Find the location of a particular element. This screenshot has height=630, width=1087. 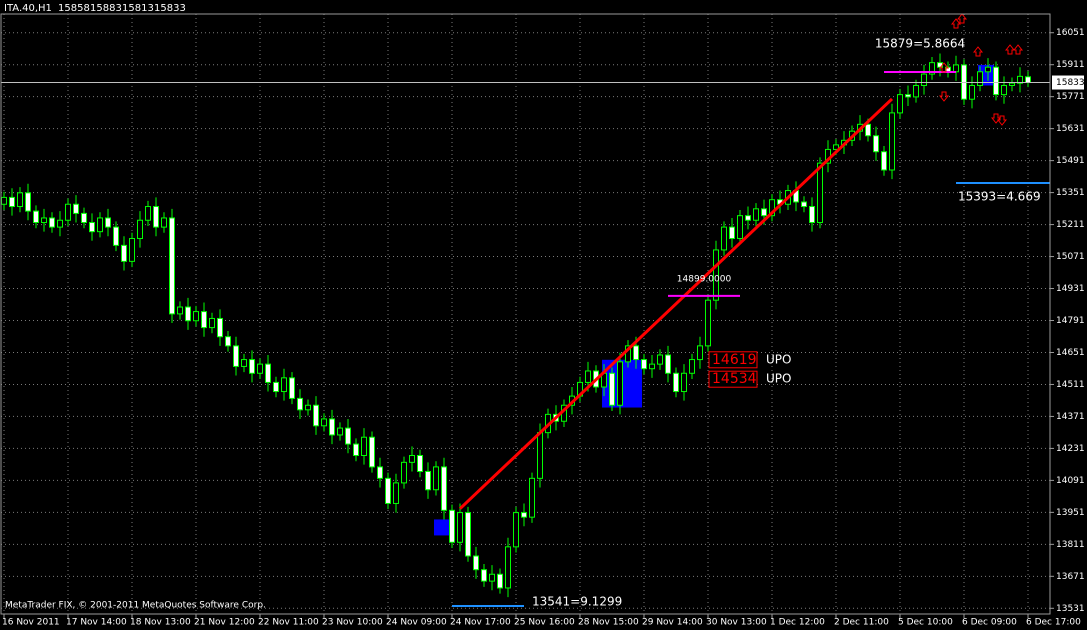

level-label: 15393=4.669 is located at coordinates (999, 197).